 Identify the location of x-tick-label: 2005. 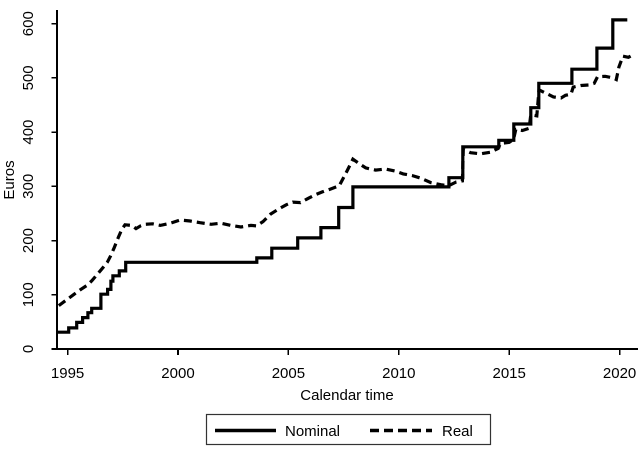
(288, 373).